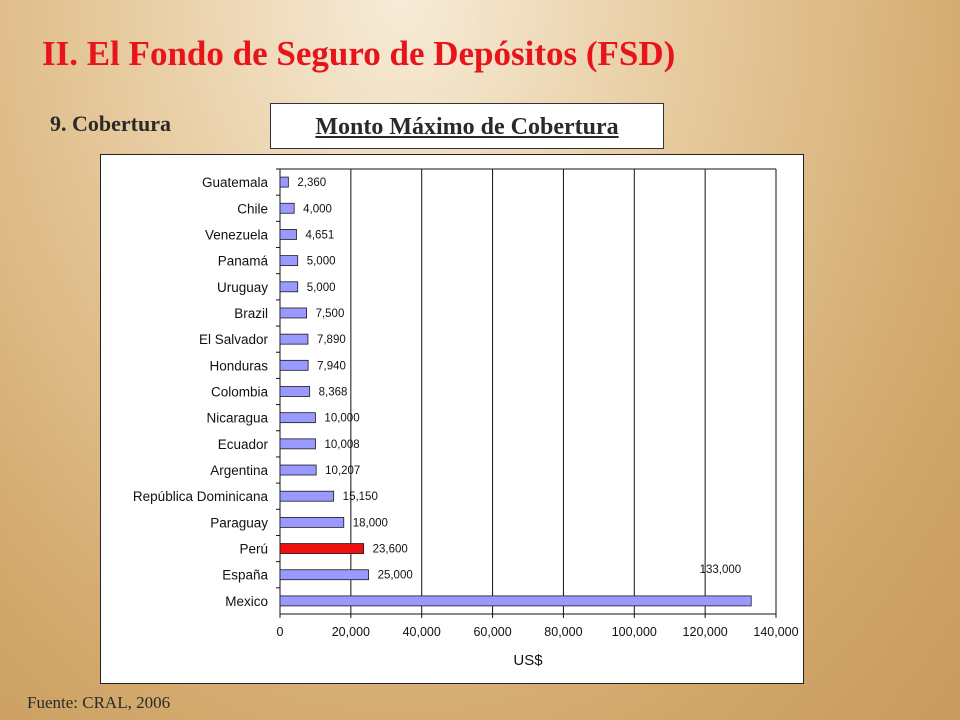 The height and width of the screenshot is (720, 960). What do you see at coordinates (201, 496) in the screenshot?
I see `category-label: República Dominicana` at bounding box center [201, 496].